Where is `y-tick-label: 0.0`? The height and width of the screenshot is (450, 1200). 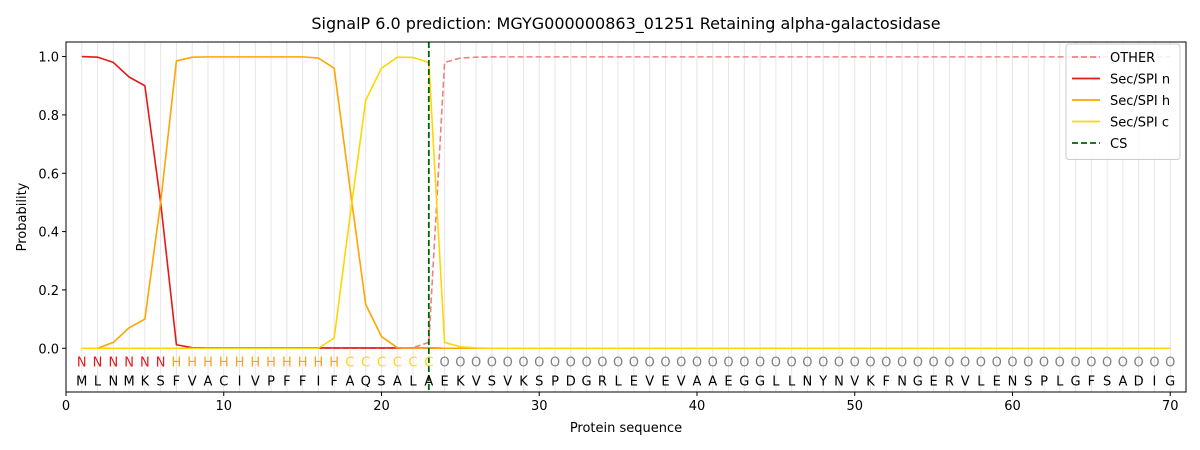 y-tick-label: 0.0 is located at coordinates (48, 349).